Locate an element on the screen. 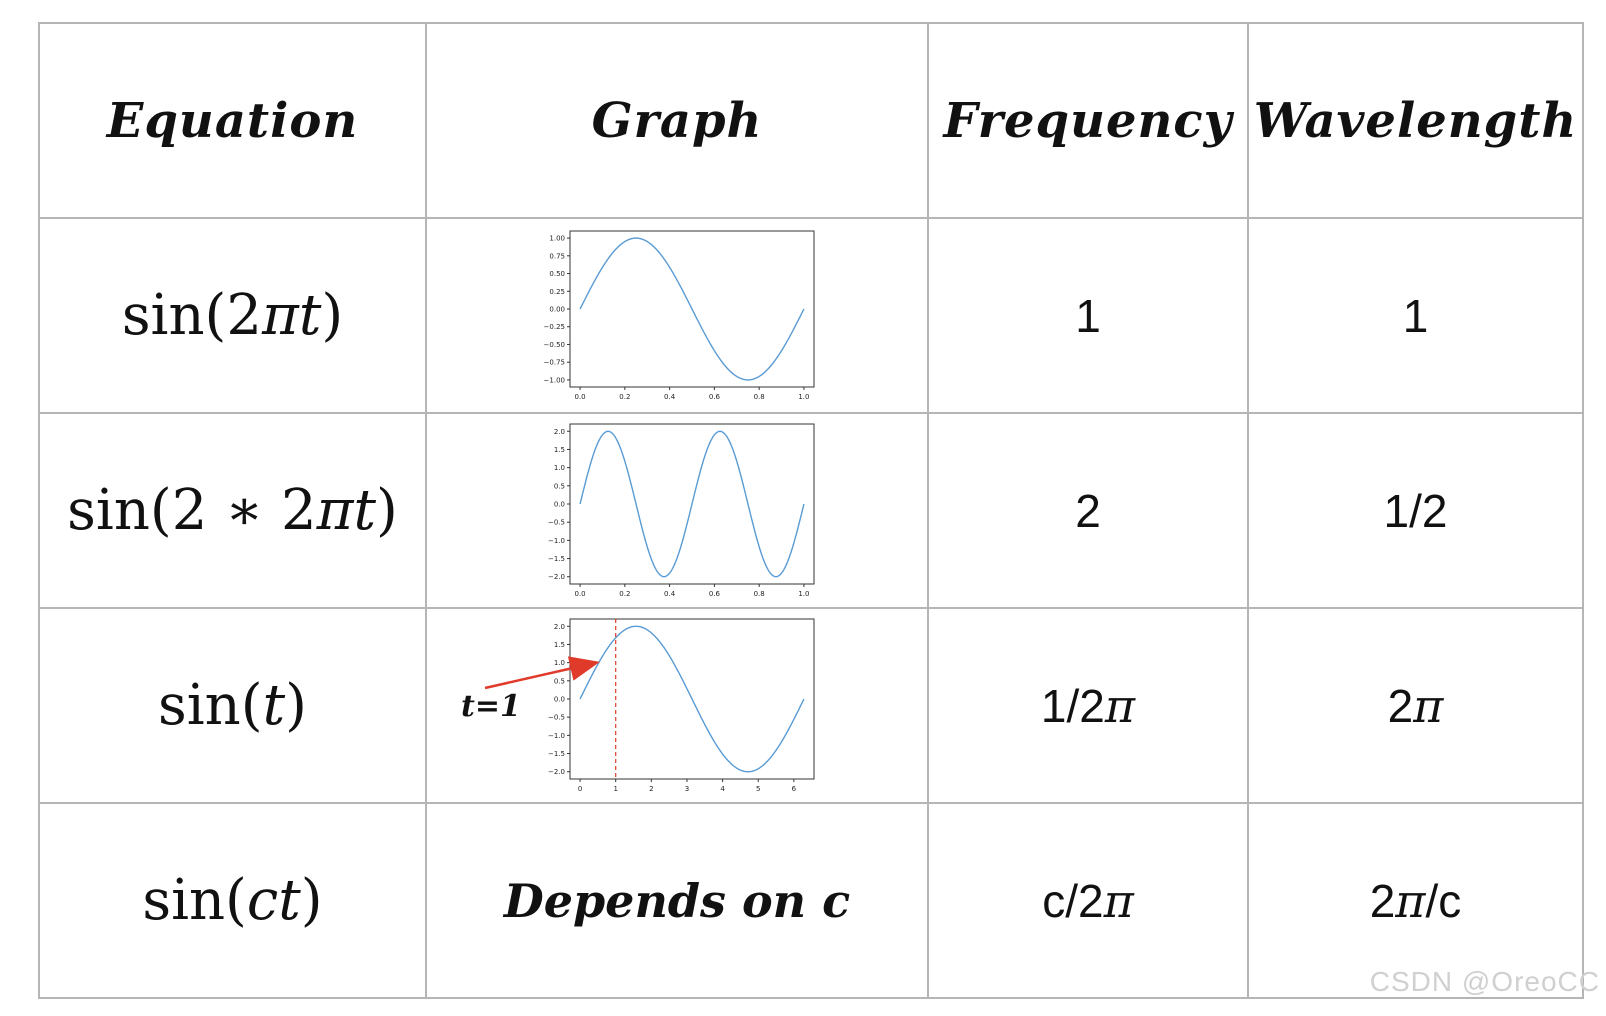 The width and height of the screenshot is (1606, 1016). header-cell-wavelength: Wavelength is located at coordinates (1415, 120).